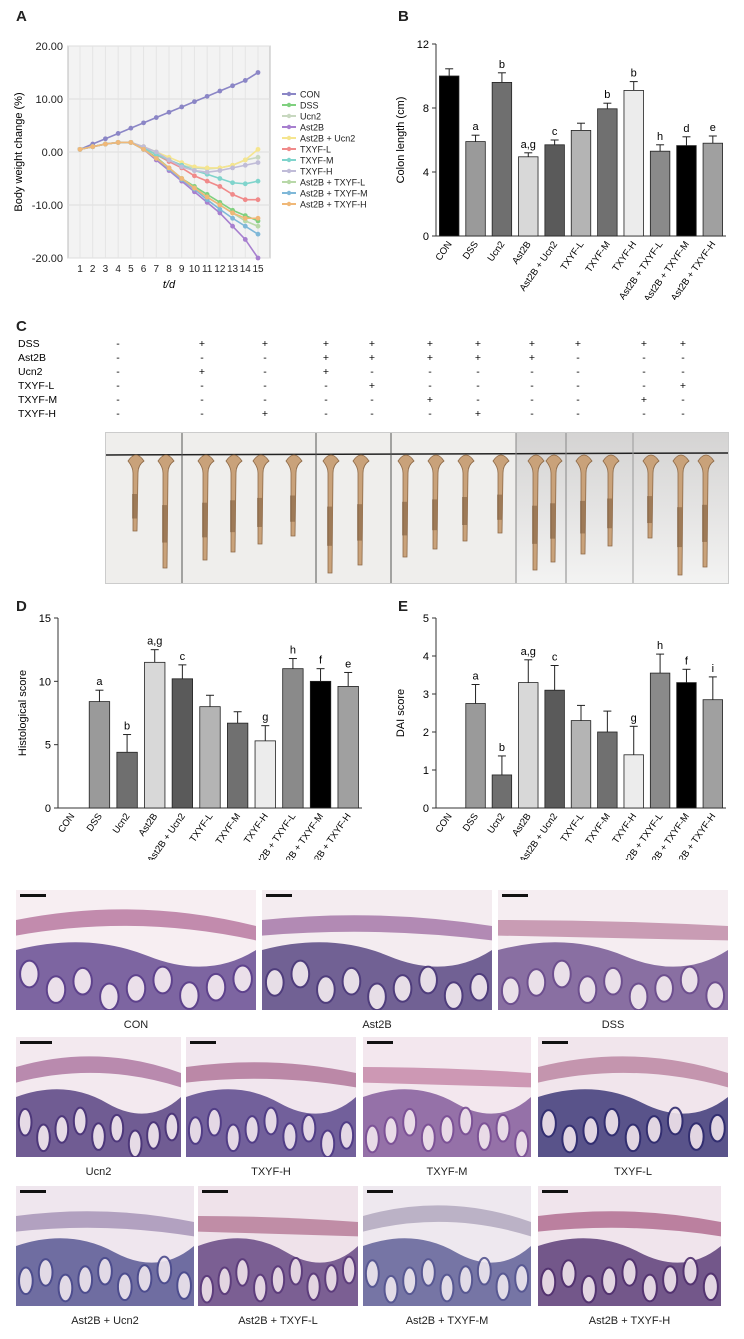 The width and height of the screenshot is (744, 1339). I want to click on y-axis-label: Histological score, so click(23, 713).